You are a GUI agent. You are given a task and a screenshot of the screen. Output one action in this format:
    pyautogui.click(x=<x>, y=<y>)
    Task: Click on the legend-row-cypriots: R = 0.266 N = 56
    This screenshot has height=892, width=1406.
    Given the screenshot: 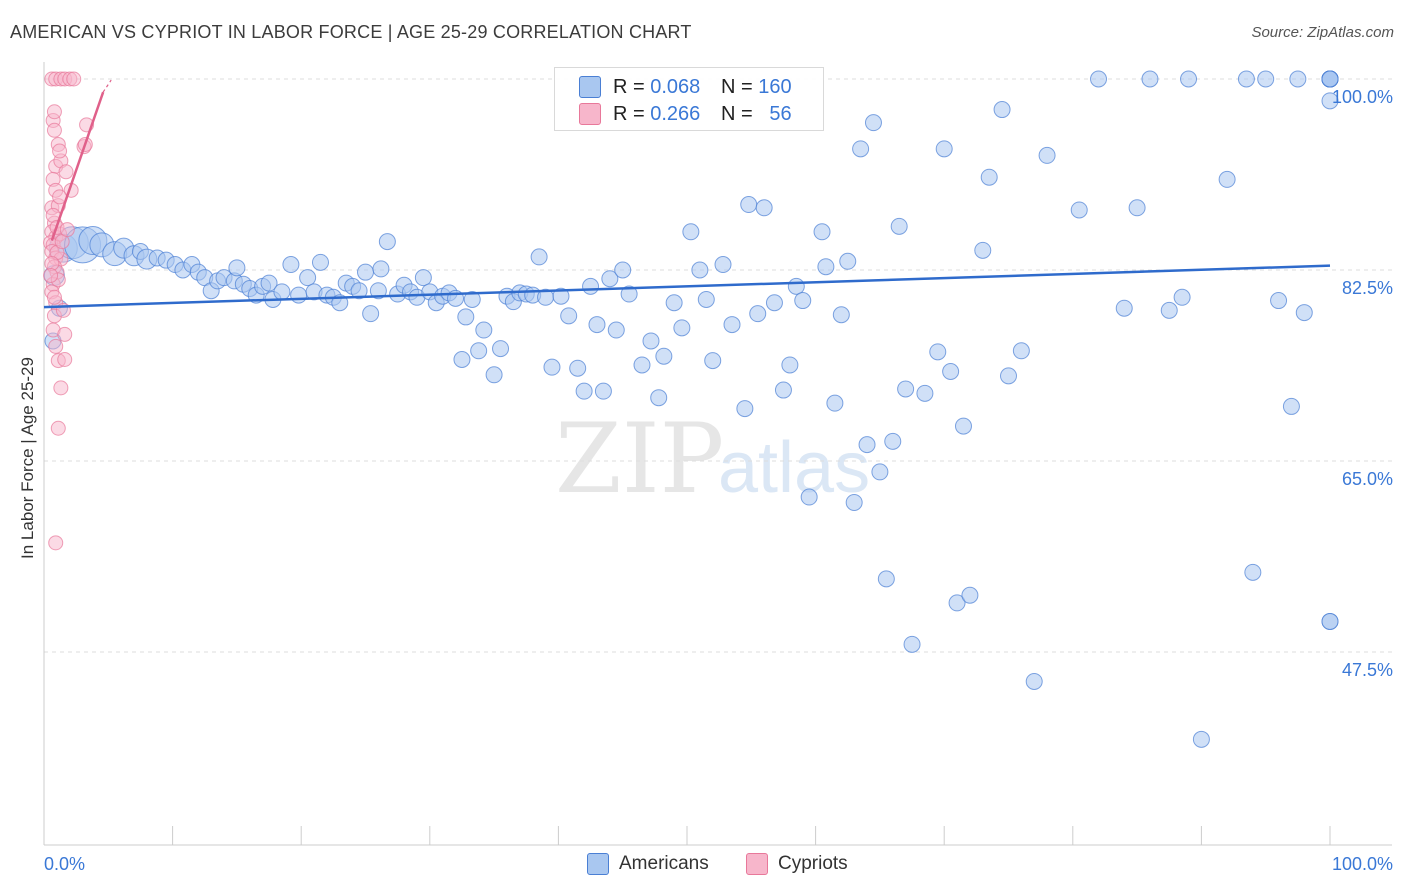 What is the action you would take?
    pyautogui.click(x=685, y=114)
    